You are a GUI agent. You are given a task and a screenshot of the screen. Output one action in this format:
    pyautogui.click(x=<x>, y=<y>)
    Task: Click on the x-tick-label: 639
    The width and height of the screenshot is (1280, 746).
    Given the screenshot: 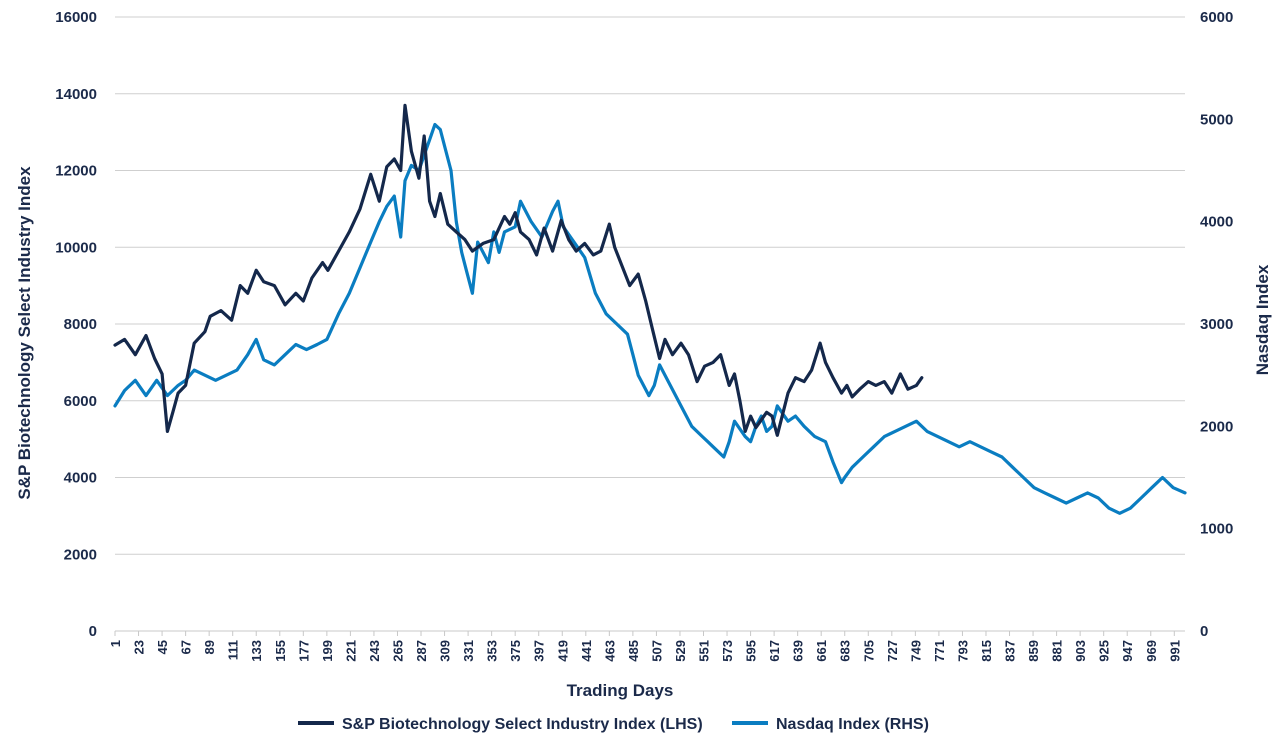 What is the action you would take?
    pyautogui.click(x=798, y=651)
    